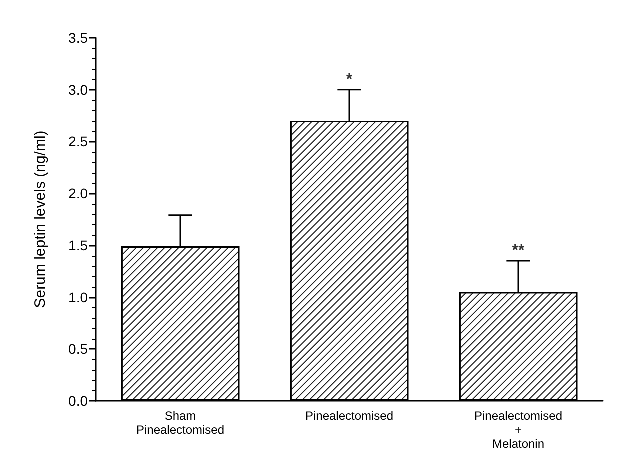 The width and height of the screenshot is (621, 469). Describe the element at coordinates (180, 423) in the screenshot. I see `x-tick-label: Sham Pinealectomised` at that location.